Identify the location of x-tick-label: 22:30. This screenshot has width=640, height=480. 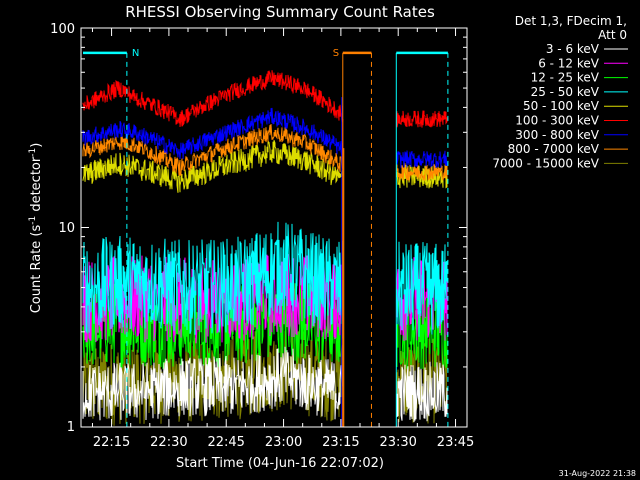
(168, 442).